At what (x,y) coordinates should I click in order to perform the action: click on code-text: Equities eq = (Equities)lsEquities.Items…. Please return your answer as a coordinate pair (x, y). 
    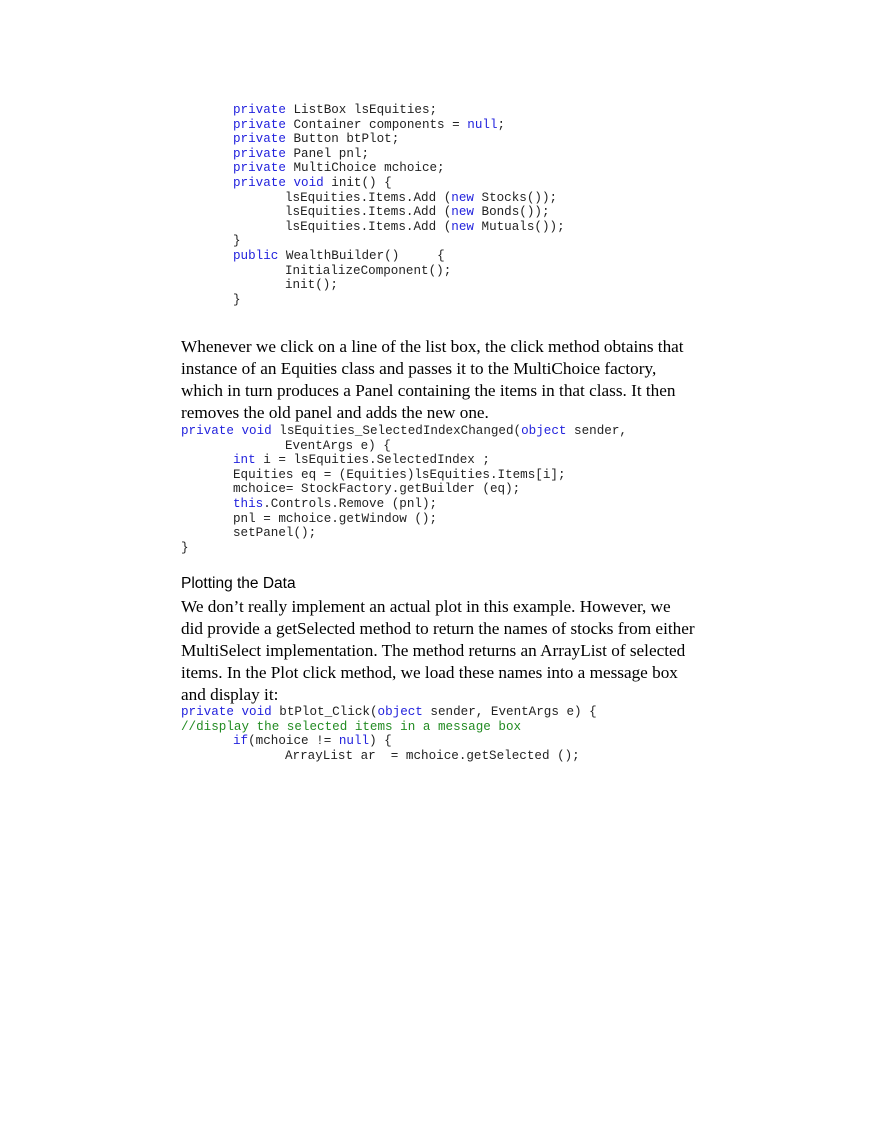
    Looking at the image, I should click on (399, 474).